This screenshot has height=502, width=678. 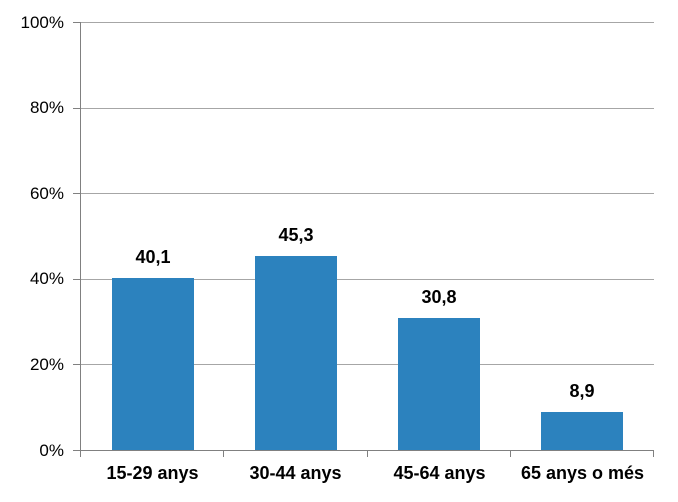 What do you see at coordinates (51, 450) in the screenshot?
I see `y-axis-tick-label: 0%` at bounding box center [51, 450].